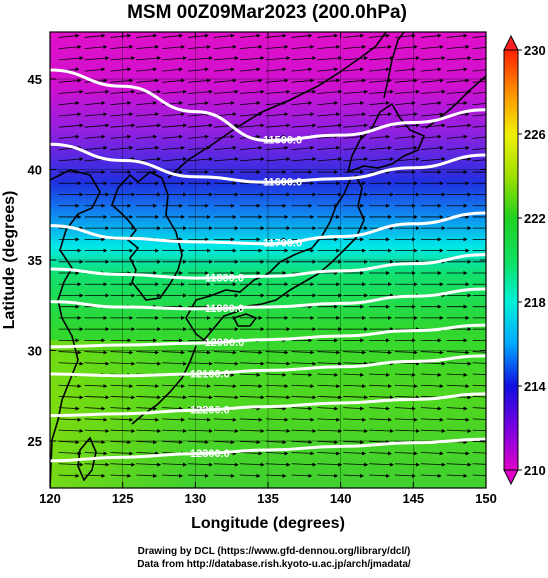 This screenshot has height=578, width=548. What do you see at coordinates (524, 260) in the screenshot?
I see `colorbar: 210 214 218 222 226 230` at bounding box center [524, 260].